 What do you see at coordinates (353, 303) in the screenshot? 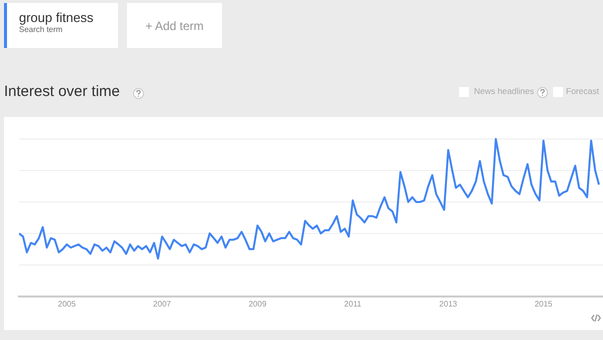
I see `x-tick-label: 2011` at bounding box center [353, 303].